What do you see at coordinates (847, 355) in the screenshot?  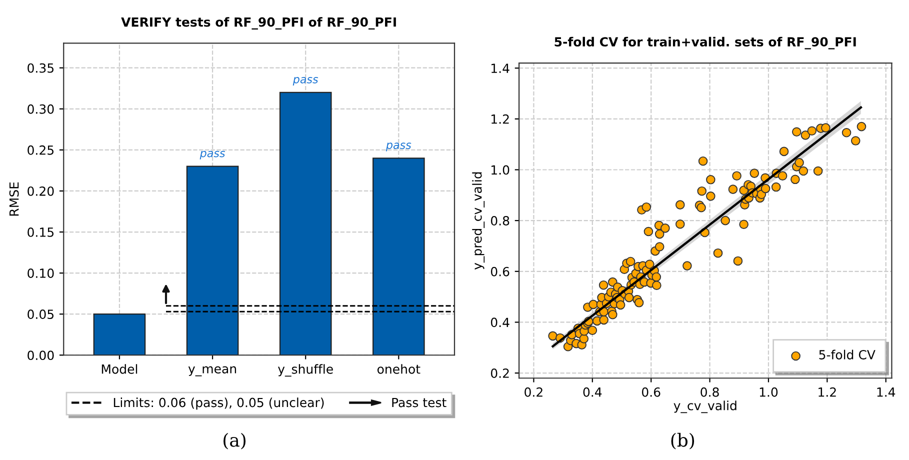 I see `legend-label: 5-fold CV` at bounding box center [847, 355].